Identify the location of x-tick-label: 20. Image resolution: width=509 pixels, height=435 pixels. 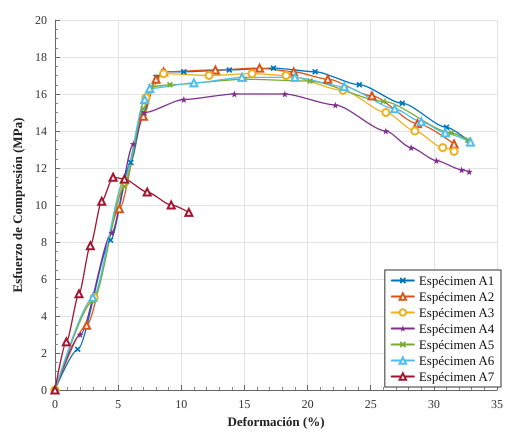
(308, 404).